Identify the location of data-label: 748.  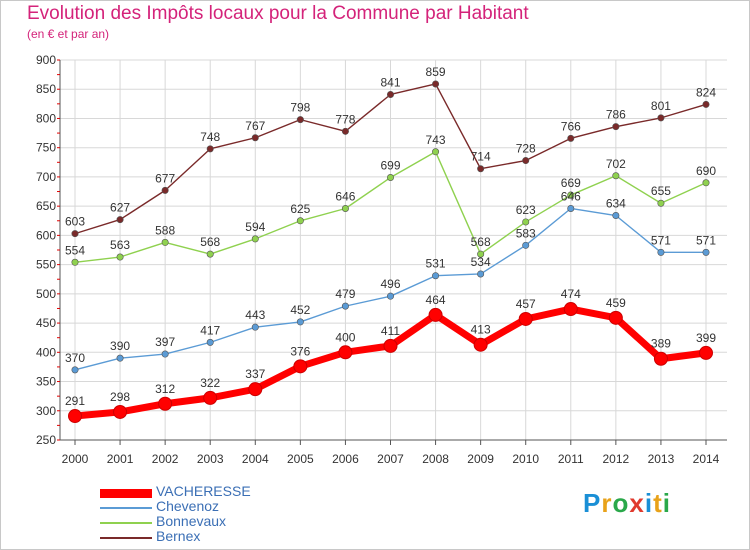
(210, 137).